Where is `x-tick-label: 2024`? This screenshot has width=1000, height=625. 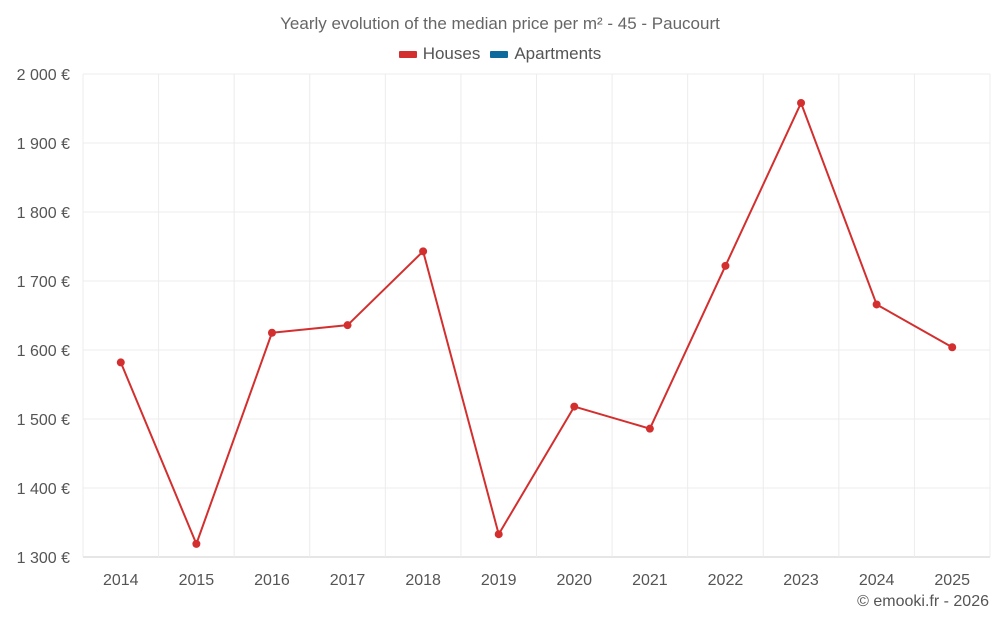 x-tick-label: 2024 is located at coordinates (877, 580).